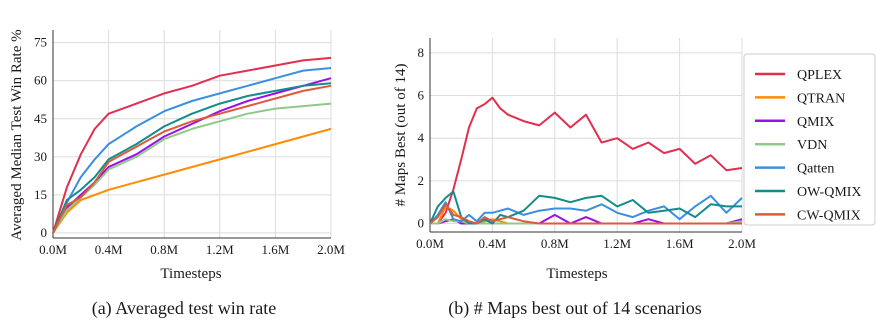  What do you see at coordinates (821, 98) in the screenshot?
I see `legend-label-qtran: QTRAN` at bounding box center [821, 98].